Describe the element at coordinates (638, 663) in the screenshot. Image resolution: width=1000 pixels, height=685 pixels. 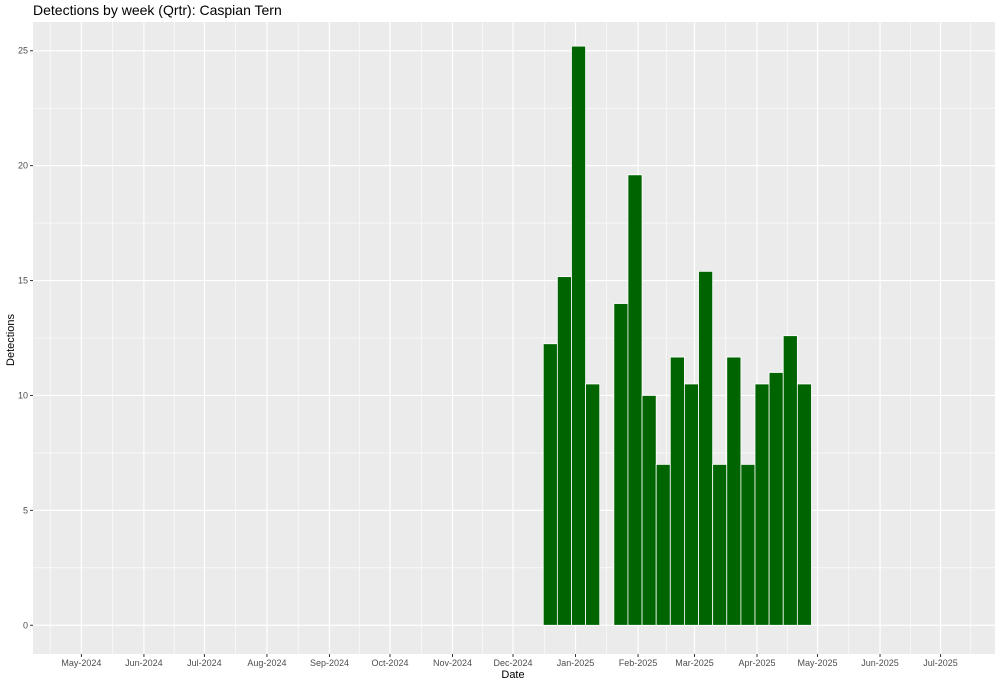
I see `x-tick-label: Feb-2025` at that location.